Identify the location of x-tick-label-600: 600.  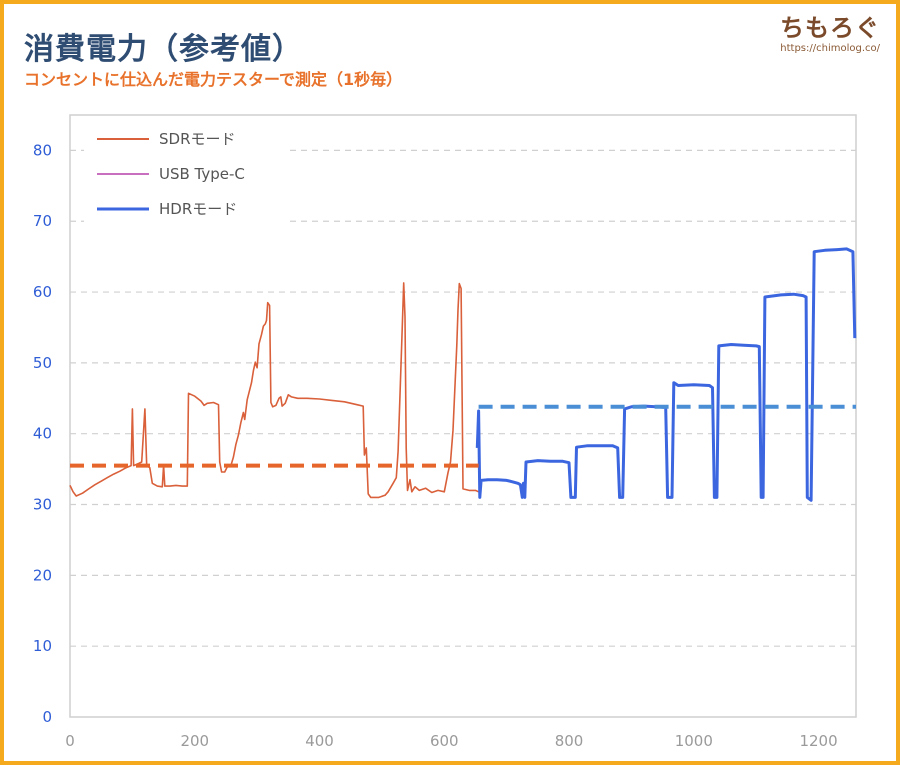
(444, 741).